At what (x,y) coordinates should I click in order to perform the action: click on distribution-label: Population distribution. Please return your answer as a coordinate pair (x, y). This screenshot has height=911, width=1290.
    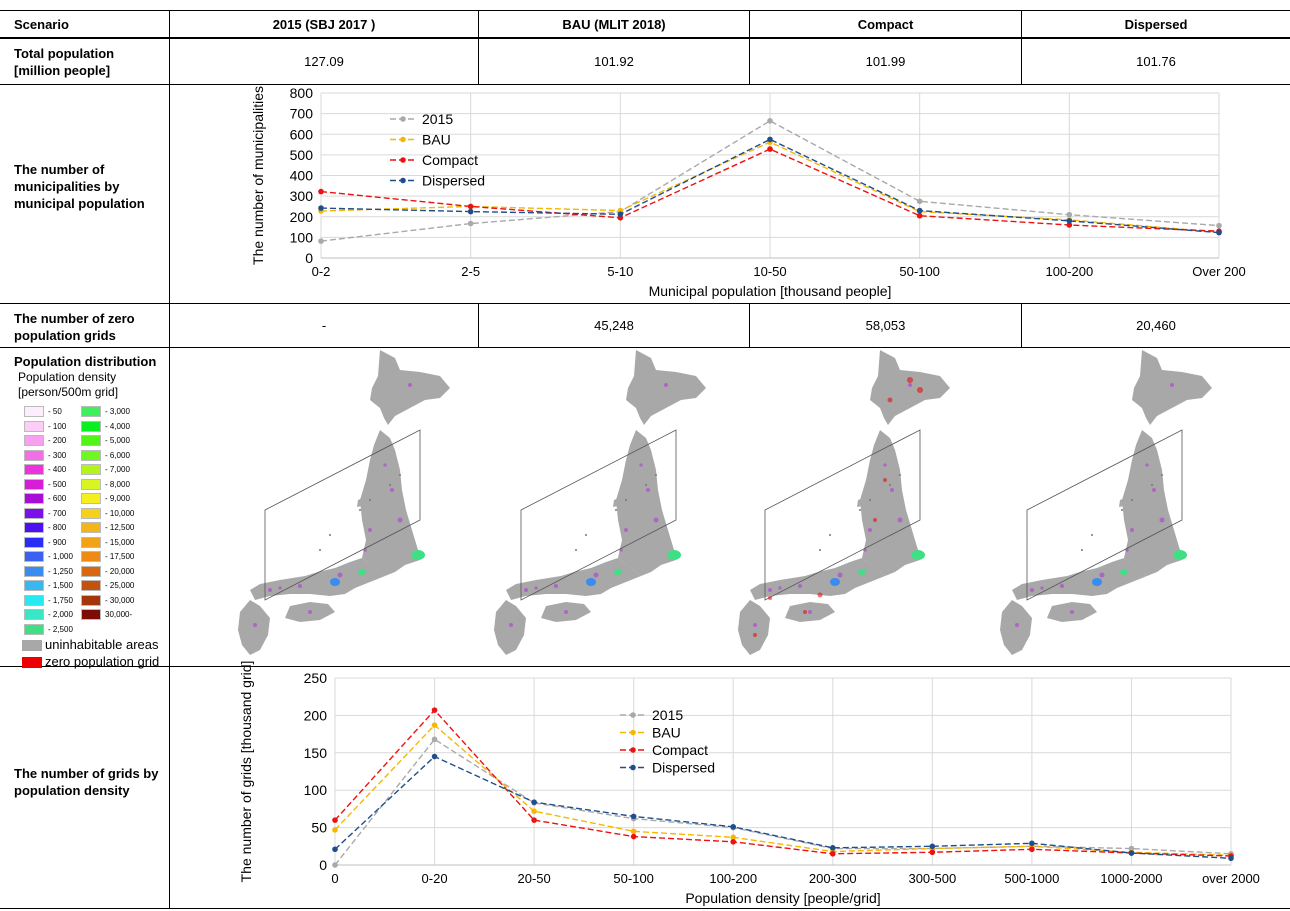
    Looking at the image, I should click on (85, 361).